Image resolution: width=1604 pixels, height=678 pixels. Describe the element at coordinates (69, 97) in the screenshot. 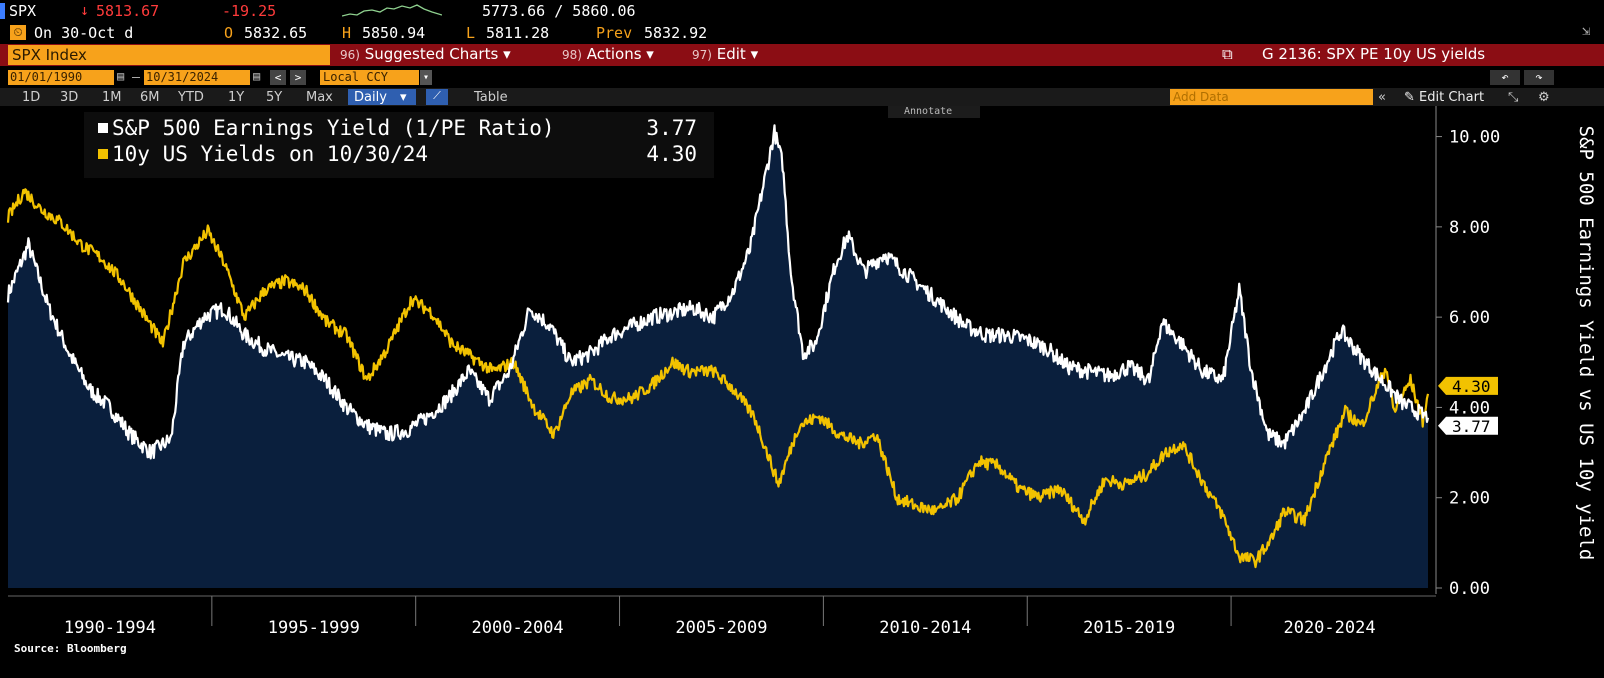

I see `period-3d: 3D` at that location.